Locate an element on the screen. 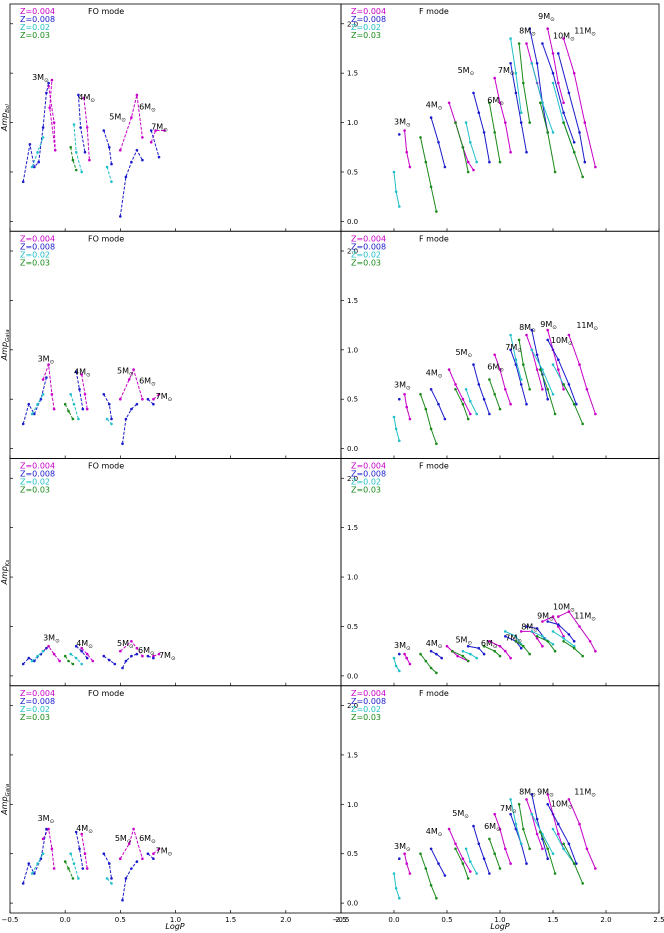  mass-label-value: 10M is located at coordinates (559, 340).